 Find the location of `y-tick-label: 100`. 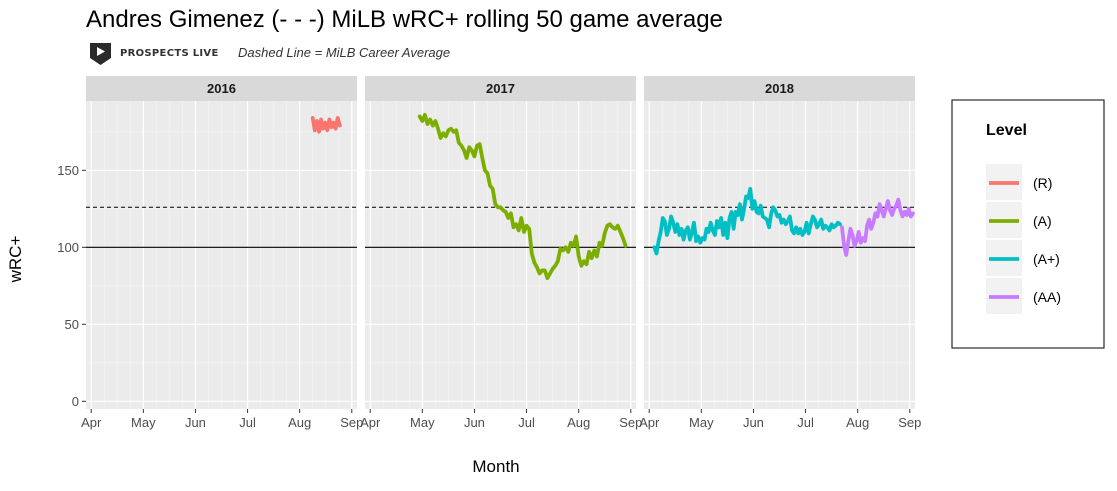

y-tick-label: 100 is located at coordinates (68, 247).